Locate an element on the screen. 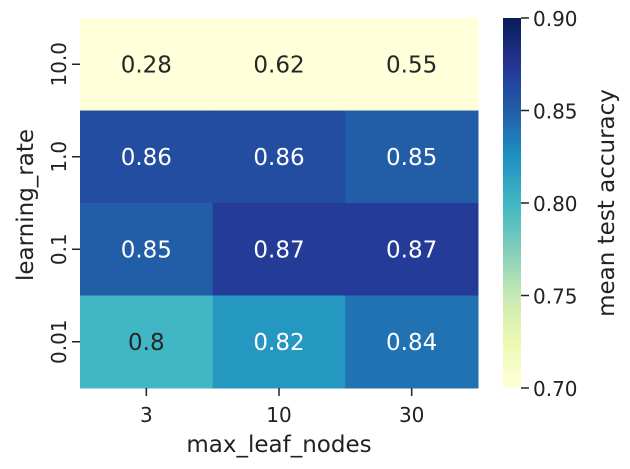 The image size is (630, 469). cell-label-r2-c2: 0.87 is located at coordinates (411, 250).